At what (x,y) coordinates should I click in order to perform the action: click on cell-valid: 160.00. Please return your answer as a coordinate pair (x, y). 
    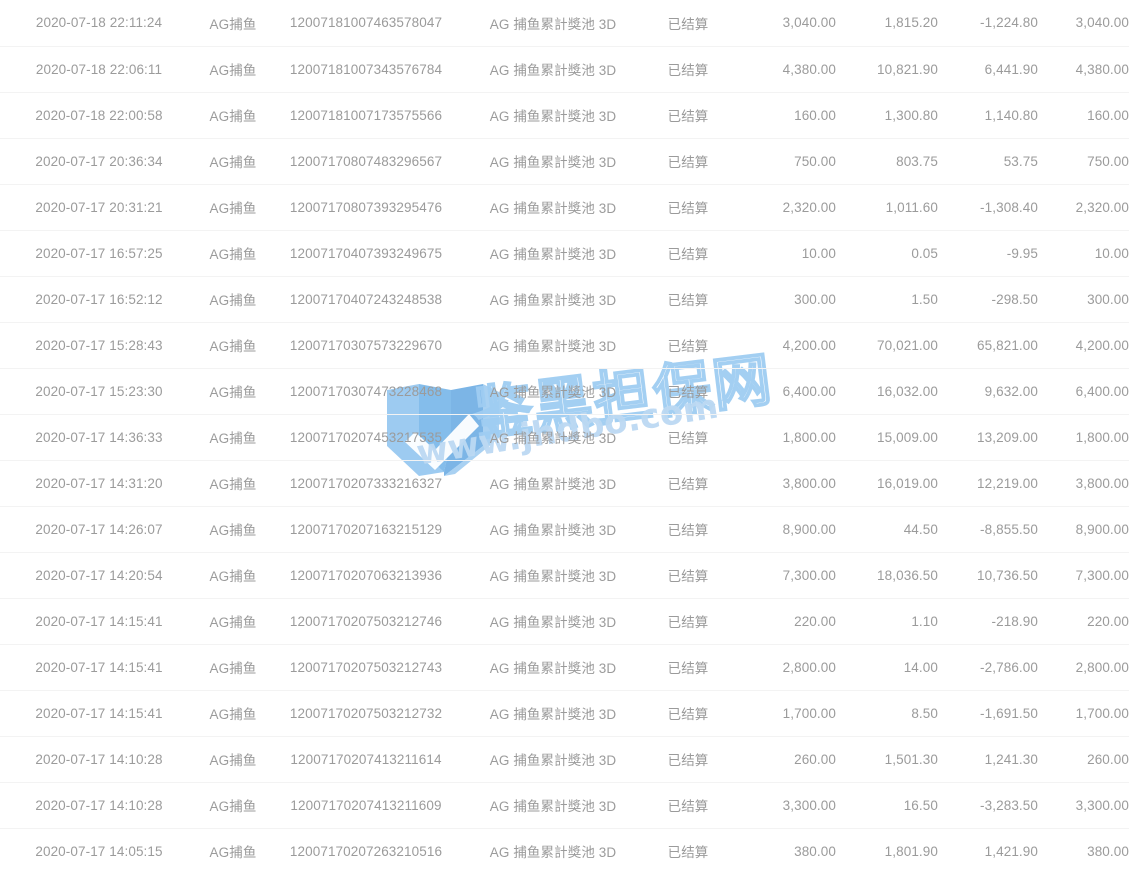
    Looking at the image, I should click on (1083, 114).